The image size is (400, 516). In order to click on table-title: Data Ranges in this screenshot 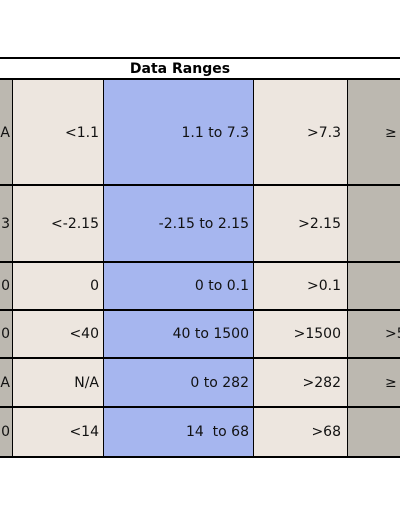, I will do `click(200, 68)`.